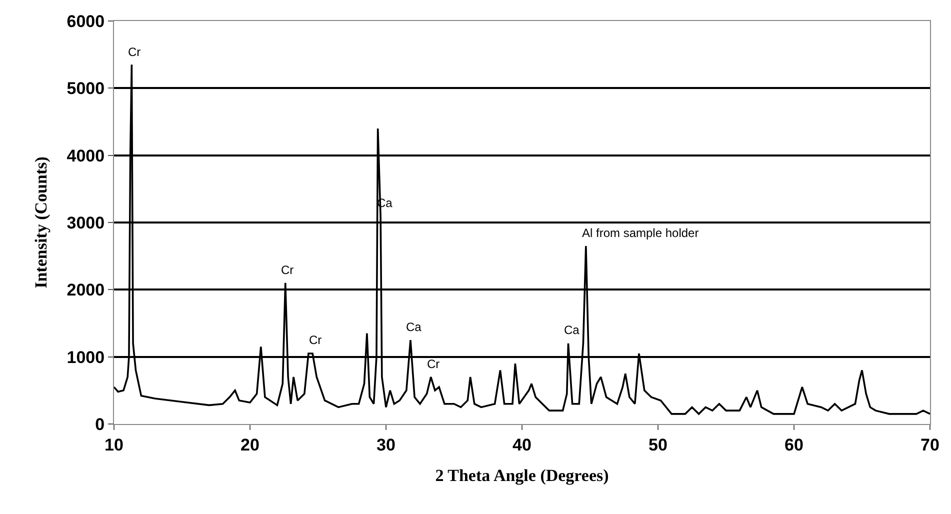 The height and width of the screenshot is (514, 951). What do you see at coordinates (658, 444) in the screenshot?
I see `x-tick-label: 50` at bounding box center [658, 444].